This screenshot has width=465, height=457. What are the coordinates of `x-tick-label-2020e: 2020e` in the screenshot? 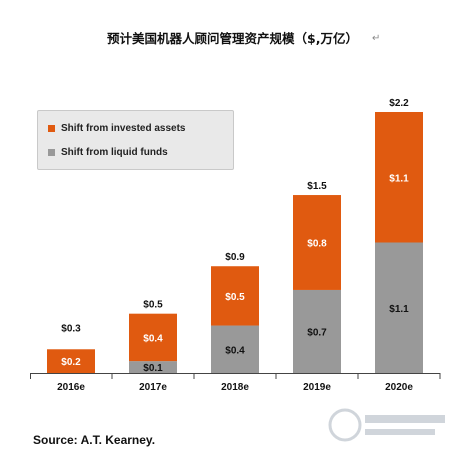 It's located at (399, 387).